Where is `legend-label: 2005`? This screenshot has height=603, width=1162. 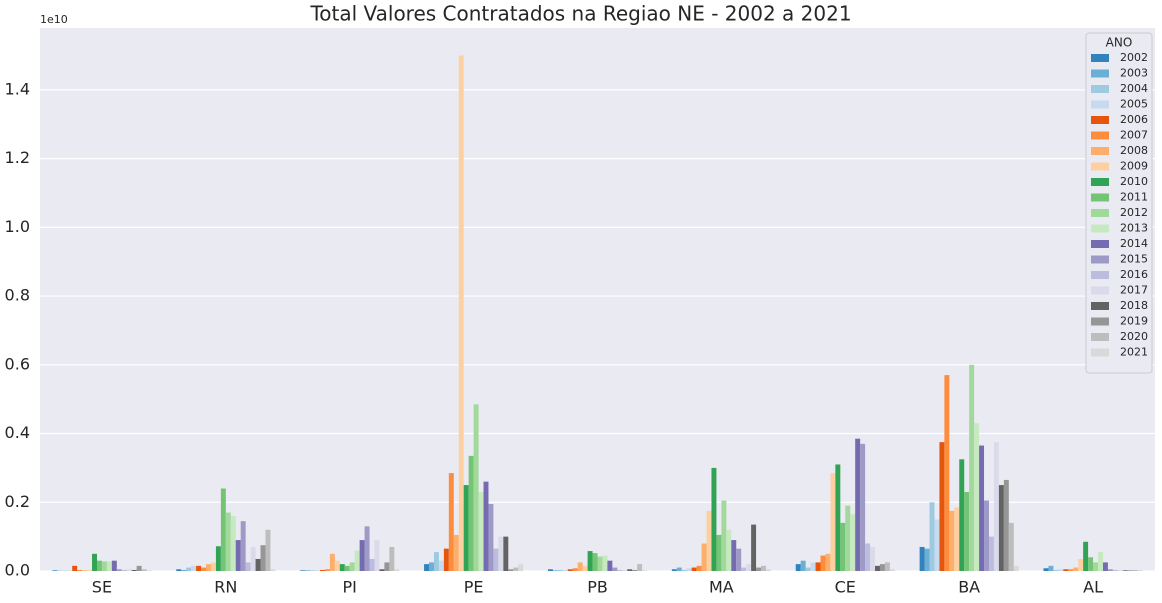 legend-label: 2005 is located at coordinates (1134, 104).